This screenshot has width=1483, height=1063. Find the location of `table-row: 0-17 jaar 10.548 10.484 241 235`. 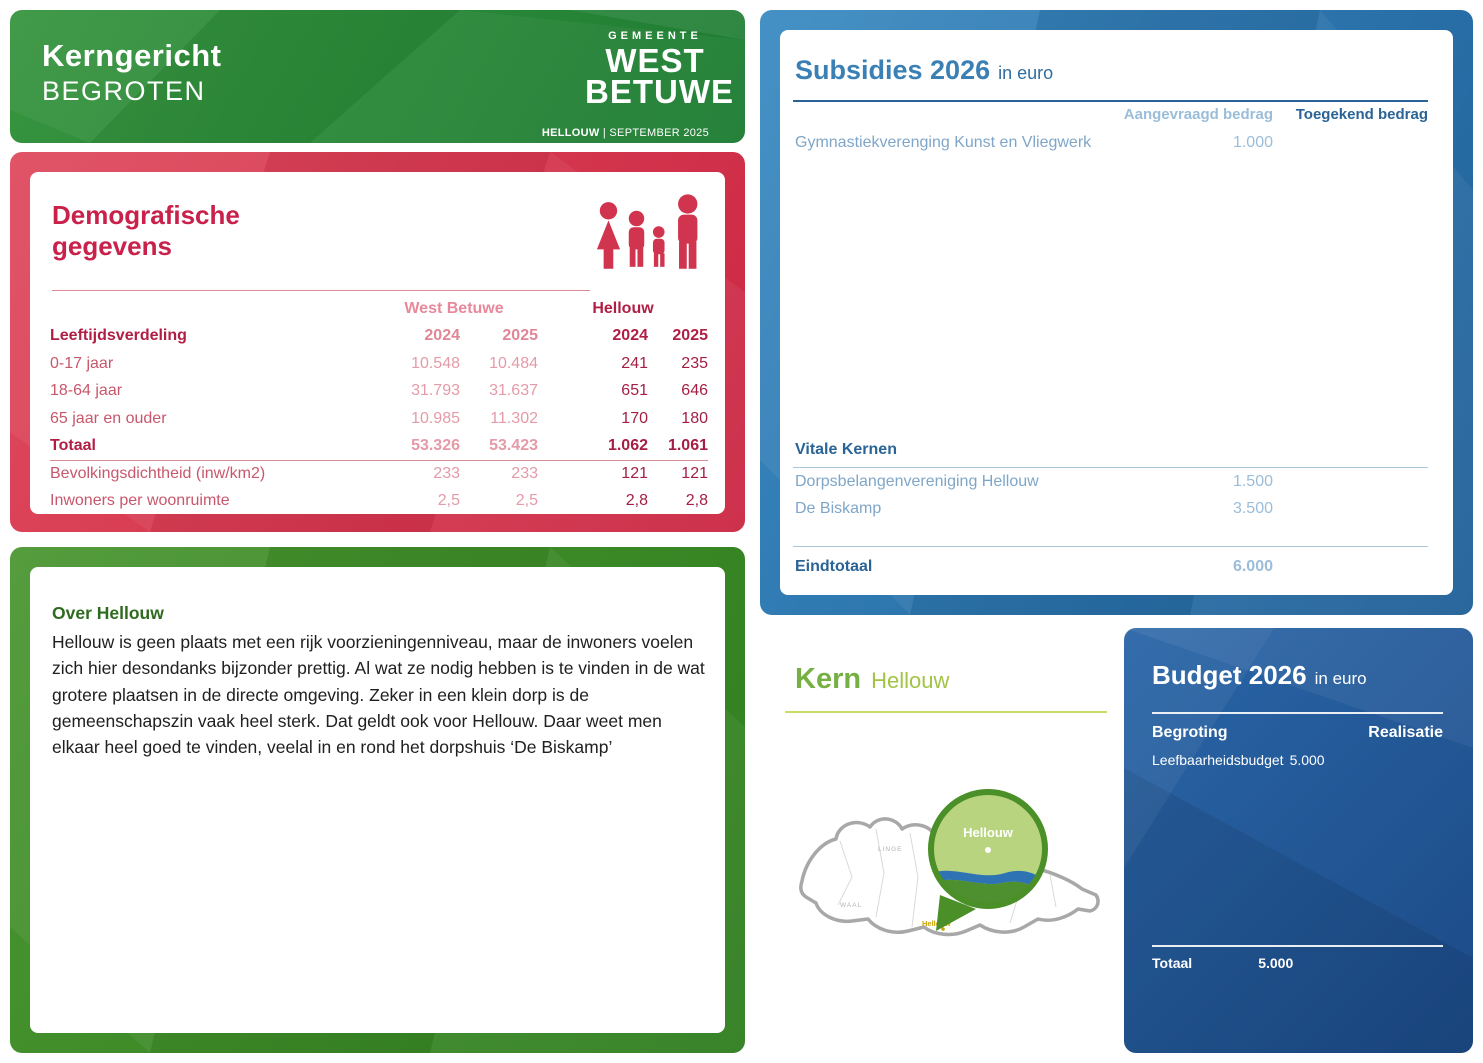

table-row: 0-17 jaar 10.548 10.484 241 235 is located at coordinates (379, 363).